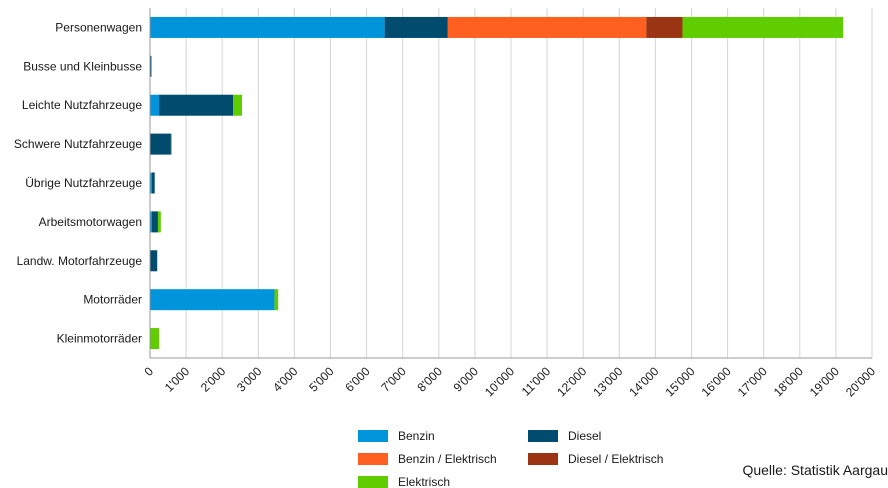  I want to click on category-label: Übrige Nutzfahrzeuge, so click(83, 183).